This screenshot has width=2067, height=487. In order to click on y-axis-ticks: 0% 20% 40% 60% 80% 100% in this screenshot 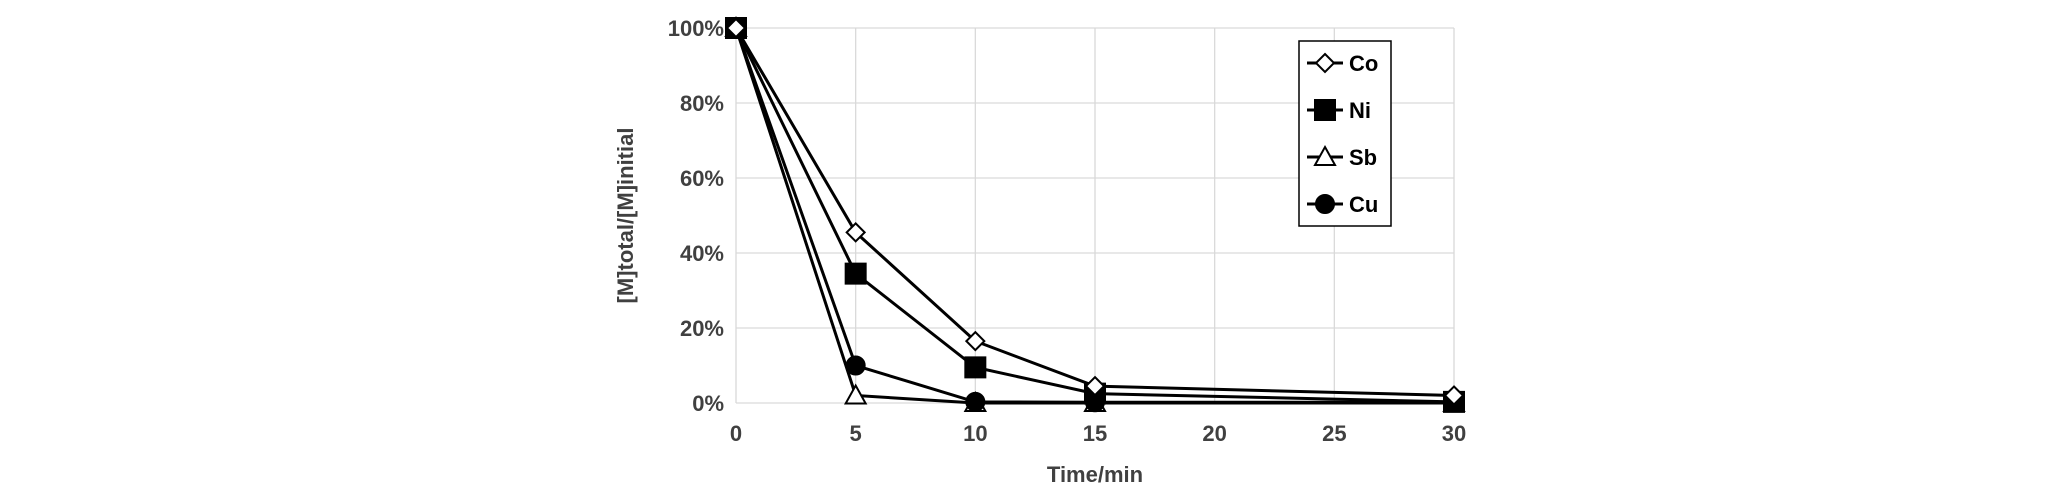, I will do `click(696, 216)`.